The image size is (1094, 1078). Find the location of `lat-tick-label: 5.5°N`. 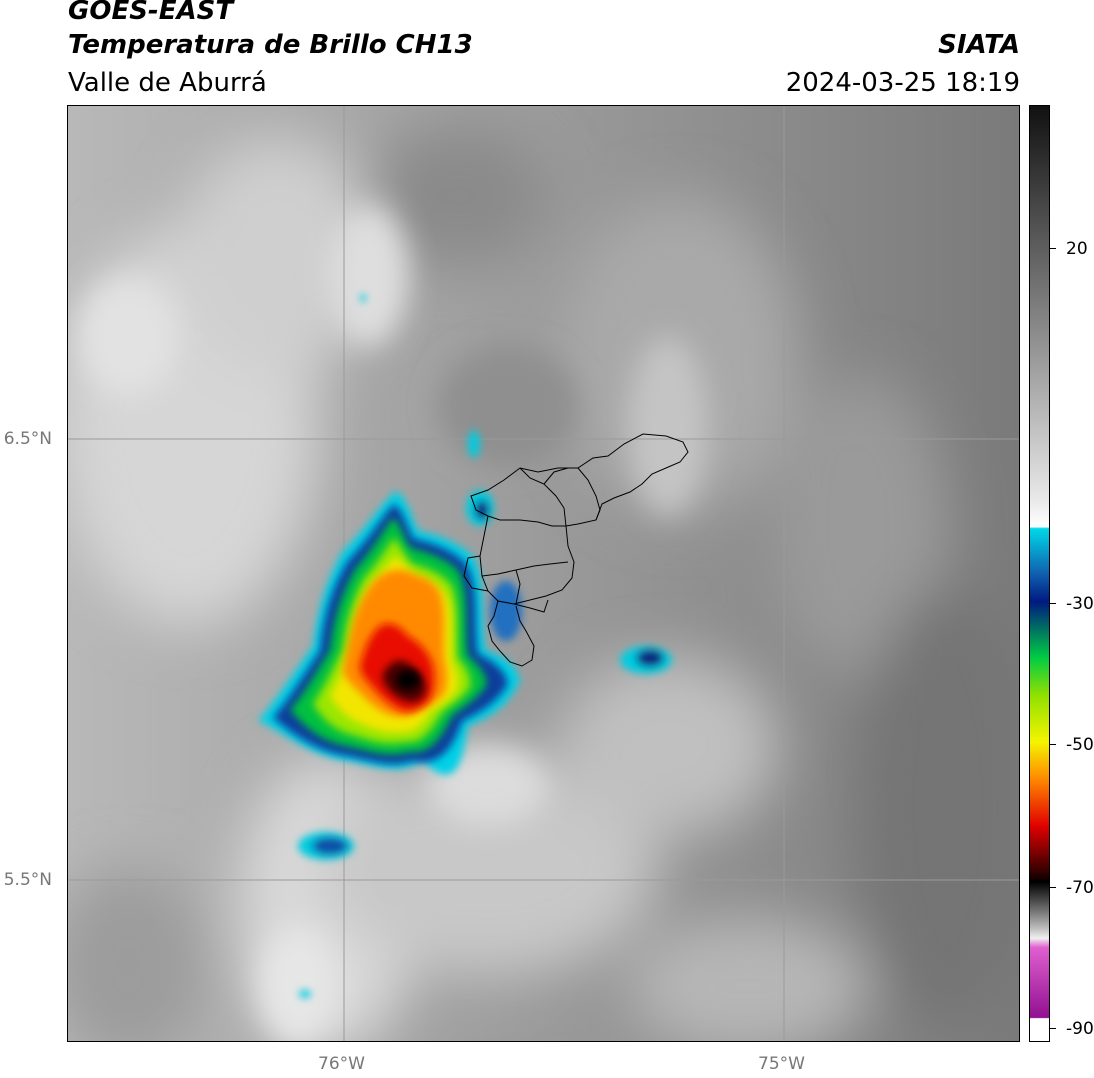

lat-tick-label: 5.5°N is located at coordinates (27, 880).